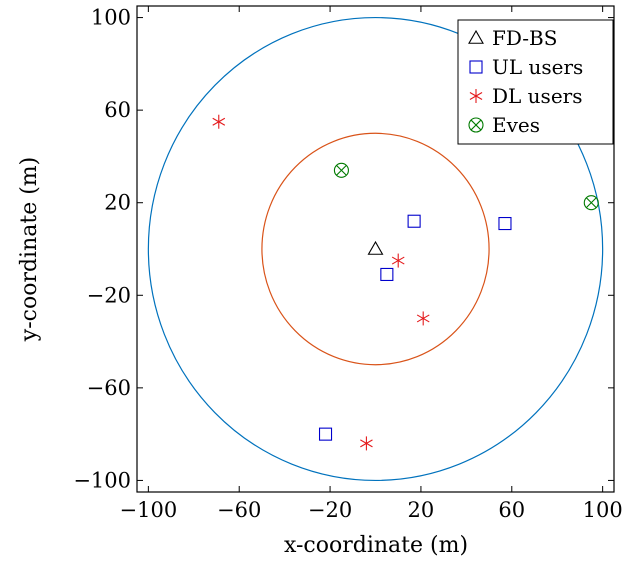 The width and height of the screenshot is (641, 565). I want to click on inner-circle, so click(375, 249).